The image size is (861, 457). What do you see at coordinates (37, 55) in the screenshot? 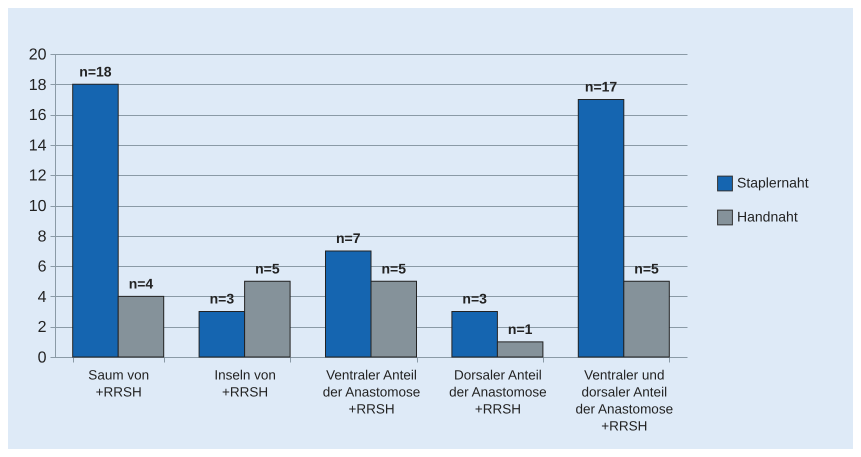
I see `y-tick-label: 20` at bounding box center [37, 55].